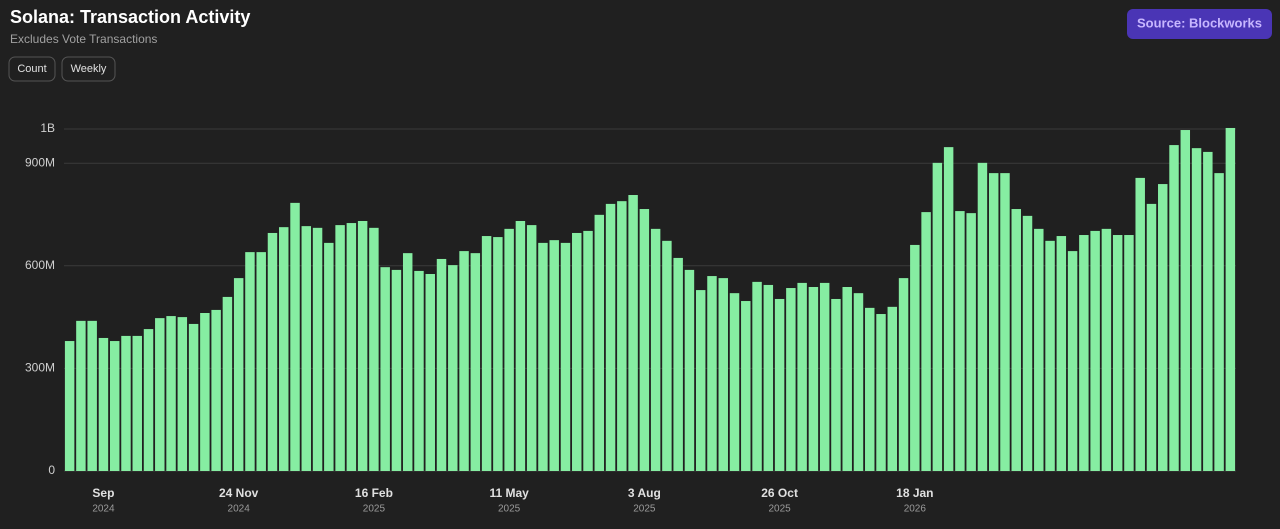  I want to click on y-tick-label: 900M, so click(40, 162).